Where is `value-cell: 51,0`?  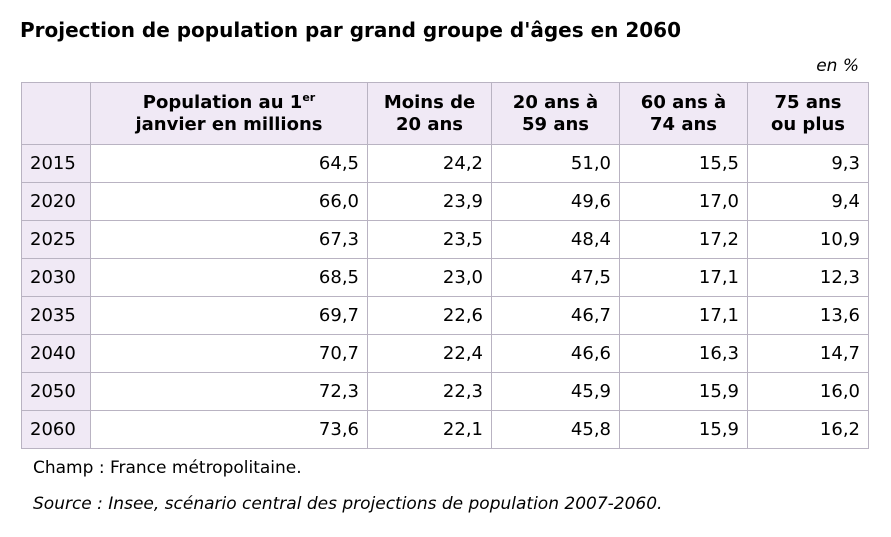 value-cell: 51,0 is located at coordinates (555, 163).